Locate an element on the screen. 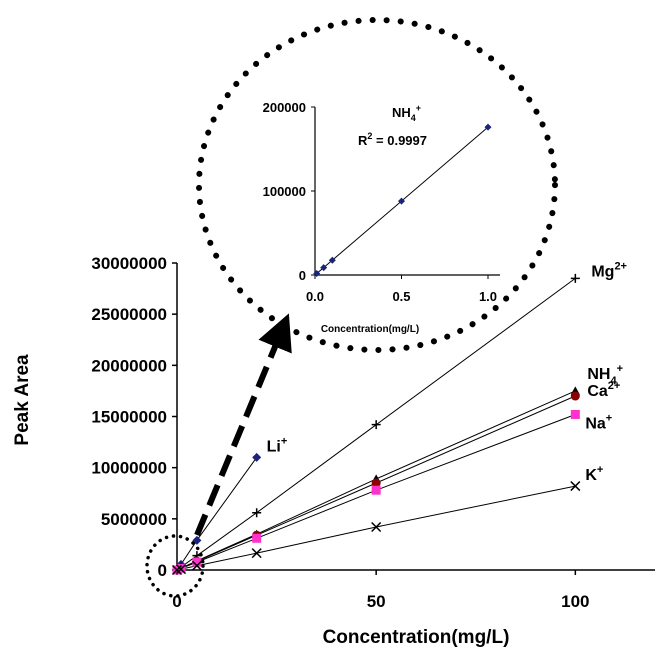  series-label-k: K+ is located at coordinates (594, 474).